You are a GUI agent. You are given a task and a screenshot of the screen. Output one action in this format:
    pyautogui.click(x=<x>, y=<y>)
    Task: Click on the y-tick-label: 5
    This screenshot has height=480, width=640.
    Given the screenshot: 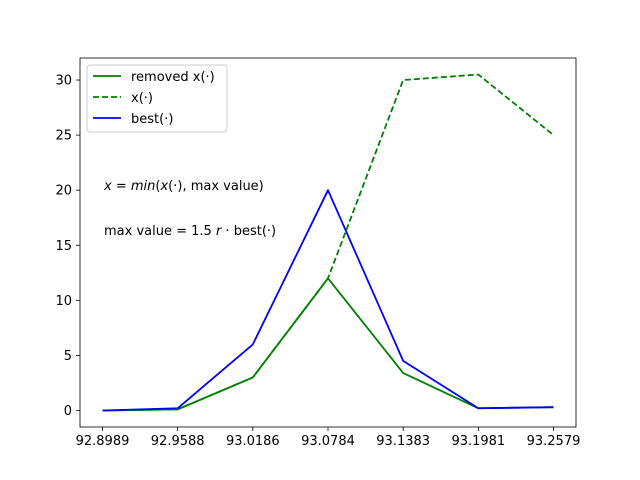 What is the action you would take?
    pyautogui.click(x=68, y=356)
    